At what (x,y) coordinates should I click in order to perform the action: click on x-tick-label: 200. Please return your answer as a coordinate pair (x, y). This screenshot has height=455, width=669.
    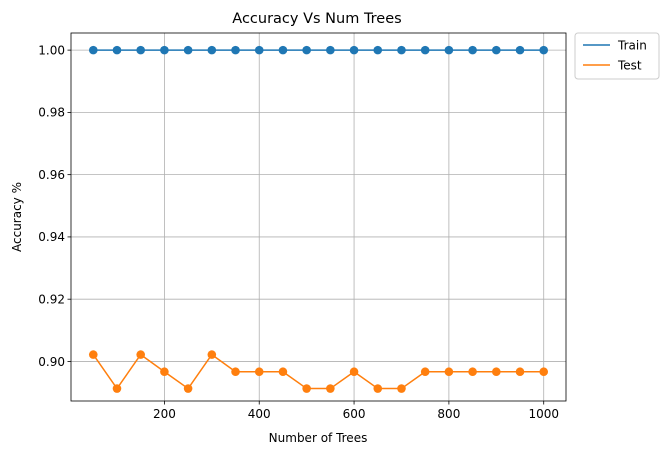
    Looking at the image, I should click on (164, 414).